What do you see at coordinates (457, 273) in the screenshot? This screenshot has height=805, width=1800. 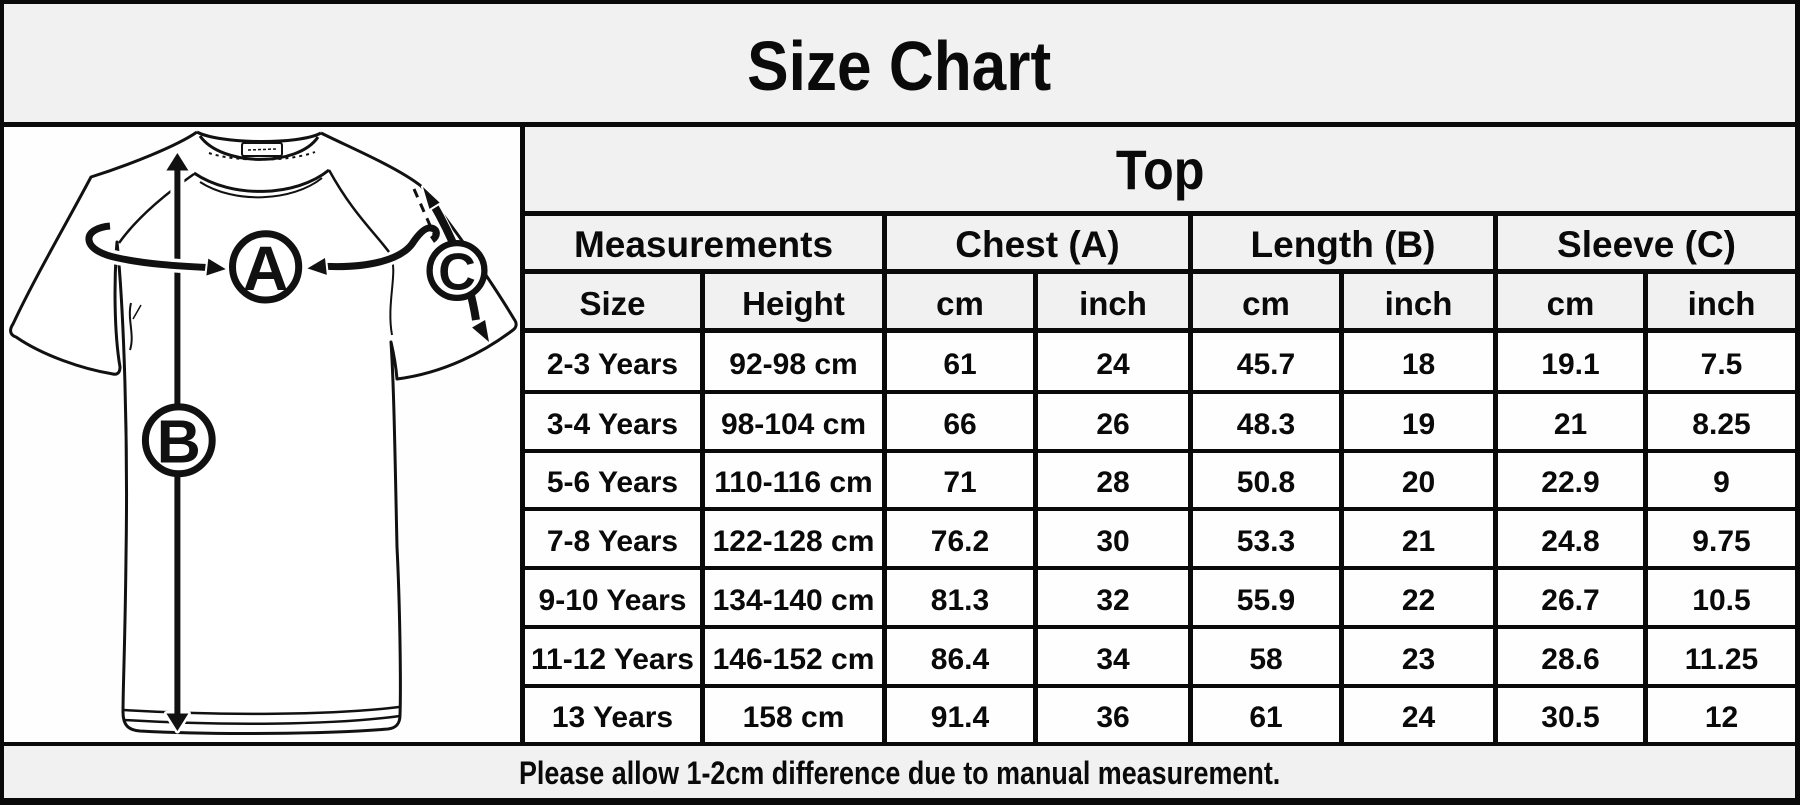 I see `svg-text: C` at bounding box center [457, 273].